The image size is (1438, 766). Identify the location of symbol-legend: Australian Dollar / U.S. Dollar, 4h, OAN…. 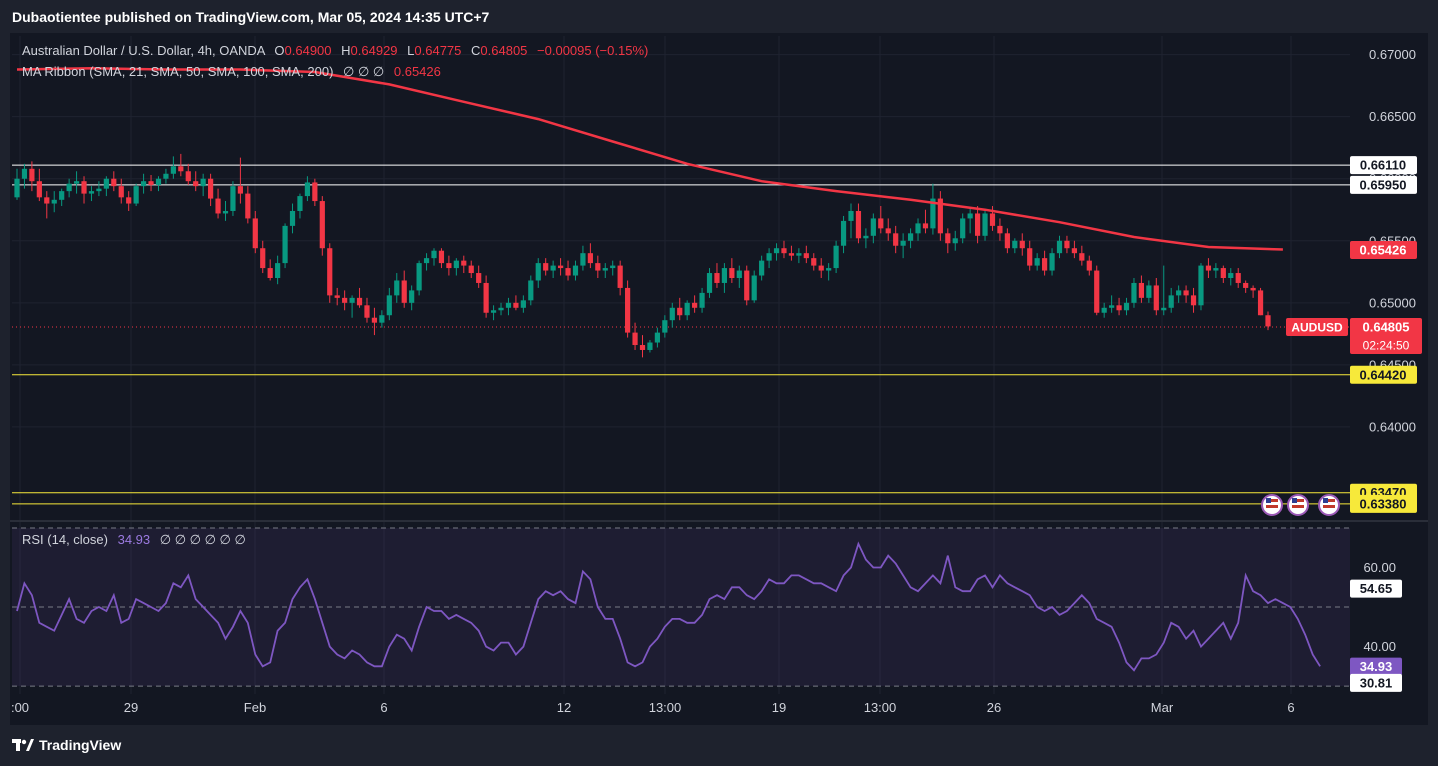
(335, 50).